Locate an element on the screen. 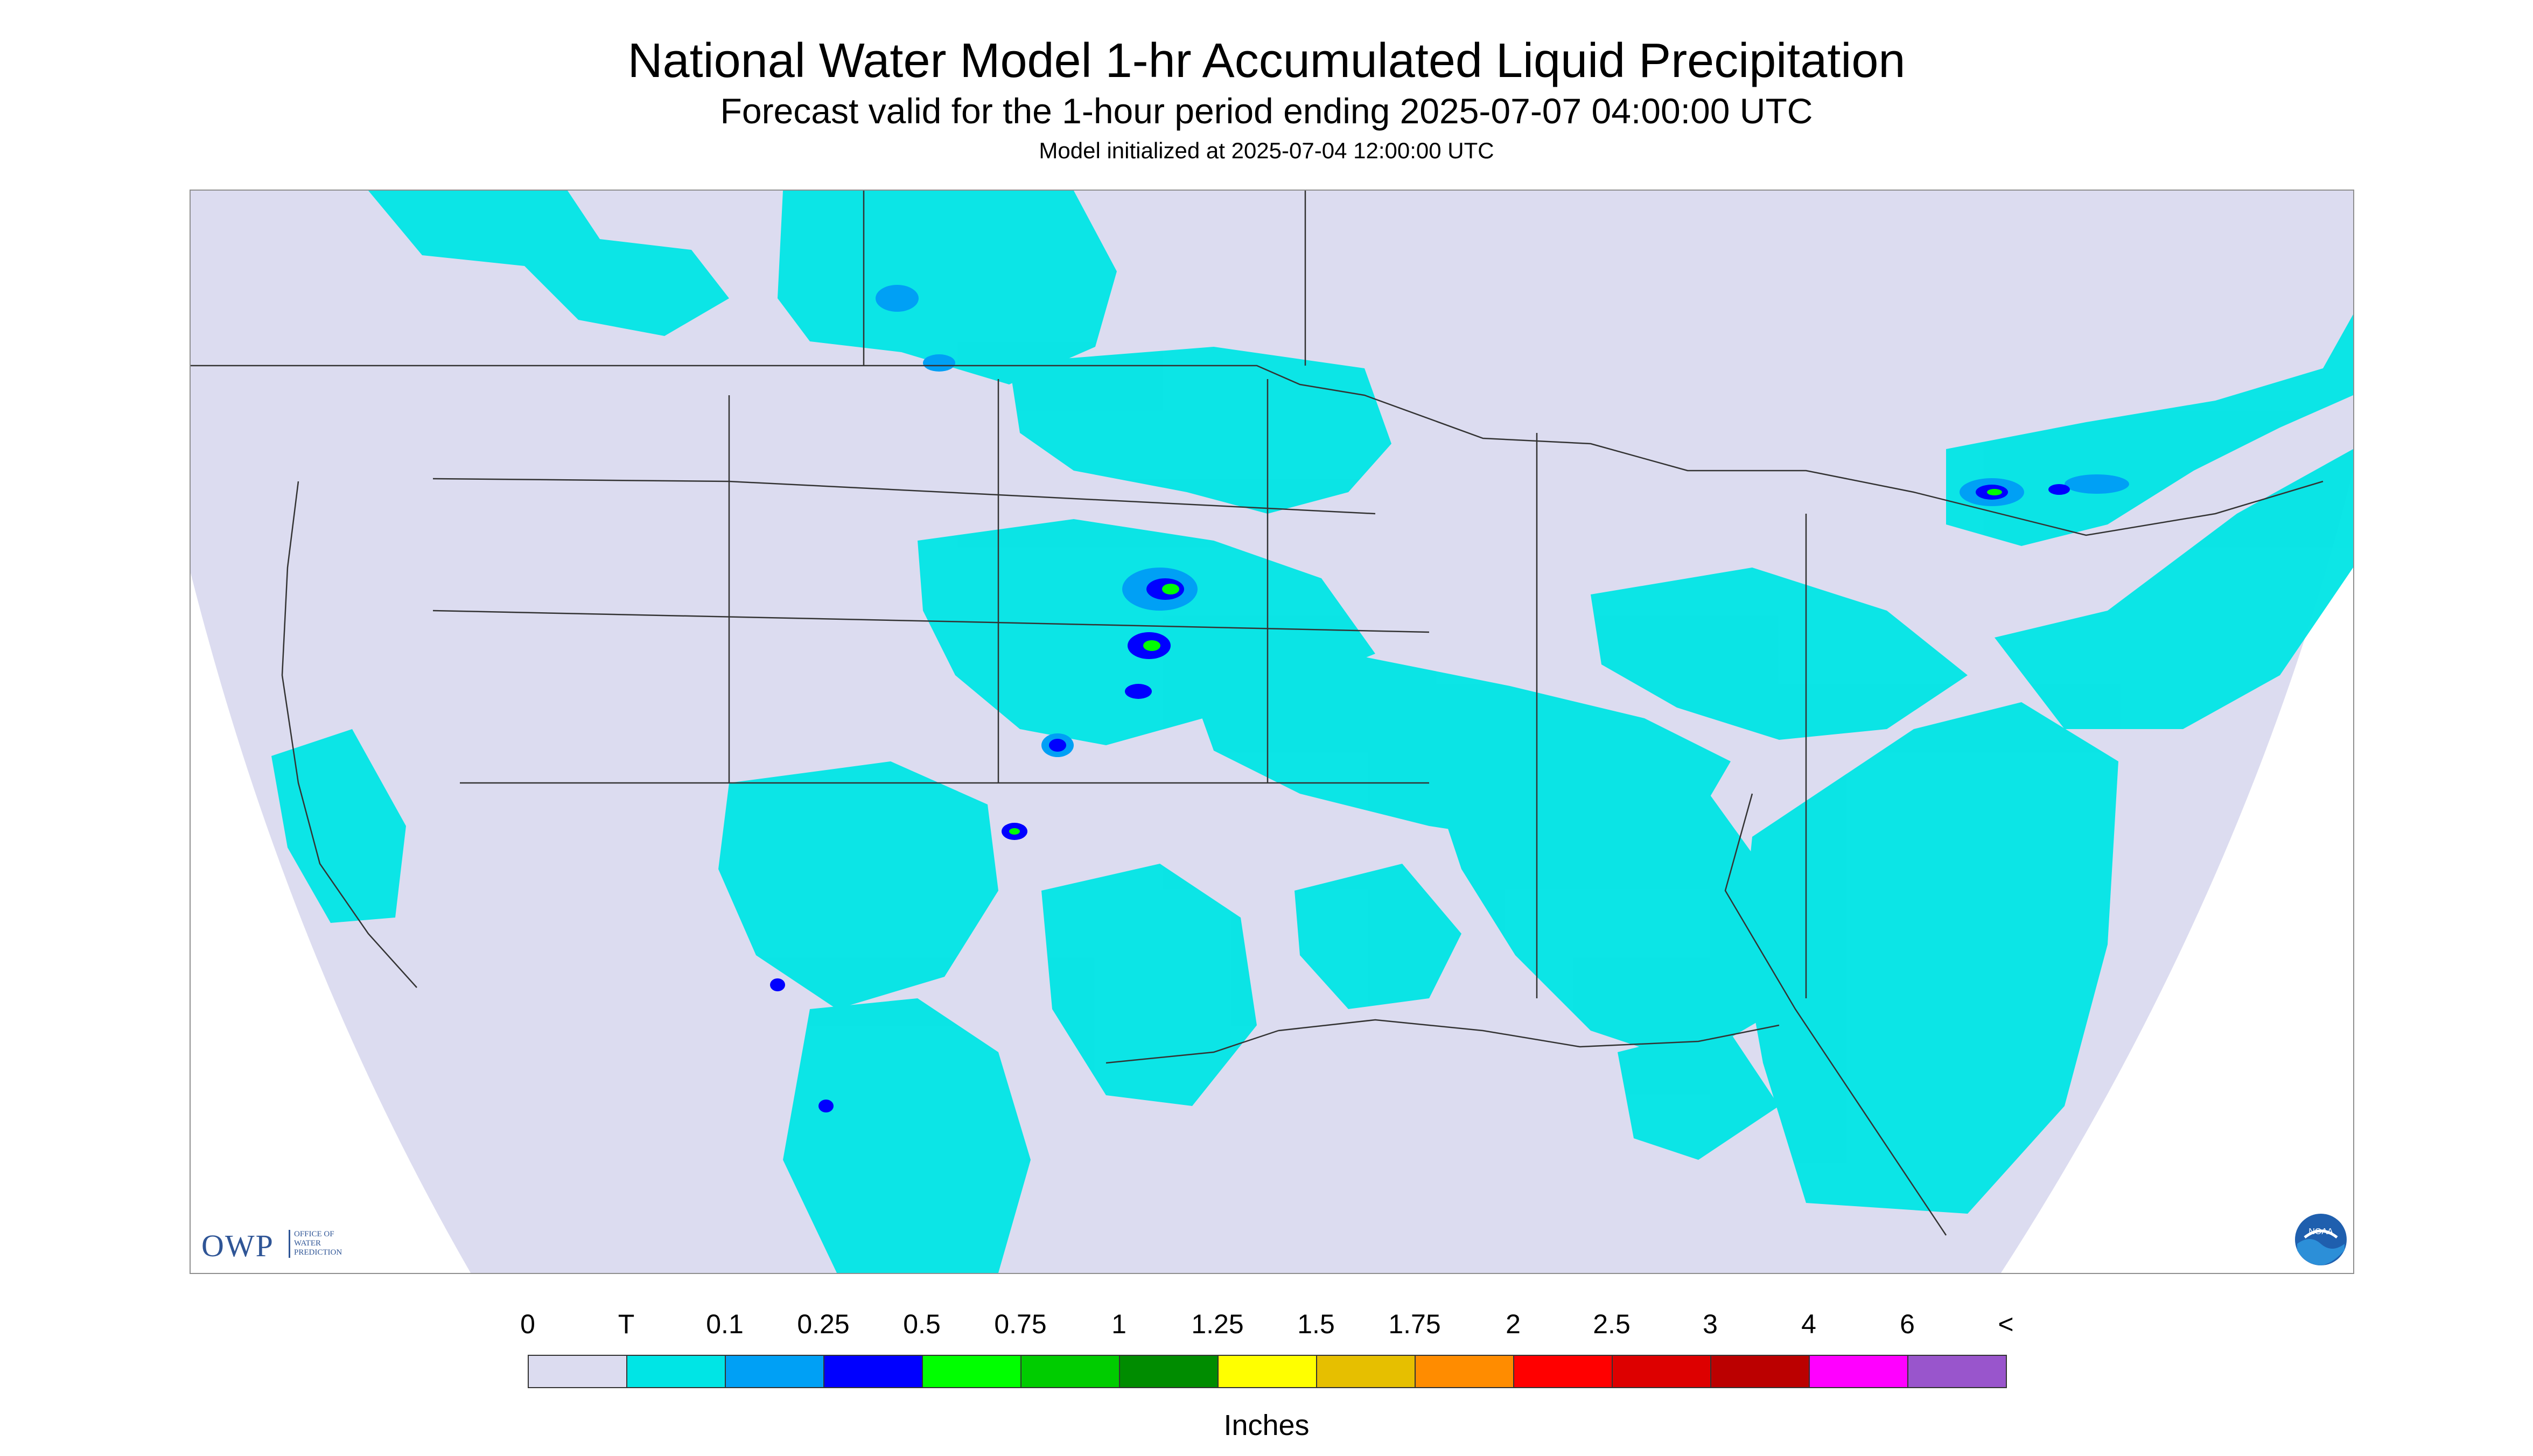 The width and height of the screenshot is (2533, 1456). noaa-logo: NOAA is located at coordinates (2321, 1239).